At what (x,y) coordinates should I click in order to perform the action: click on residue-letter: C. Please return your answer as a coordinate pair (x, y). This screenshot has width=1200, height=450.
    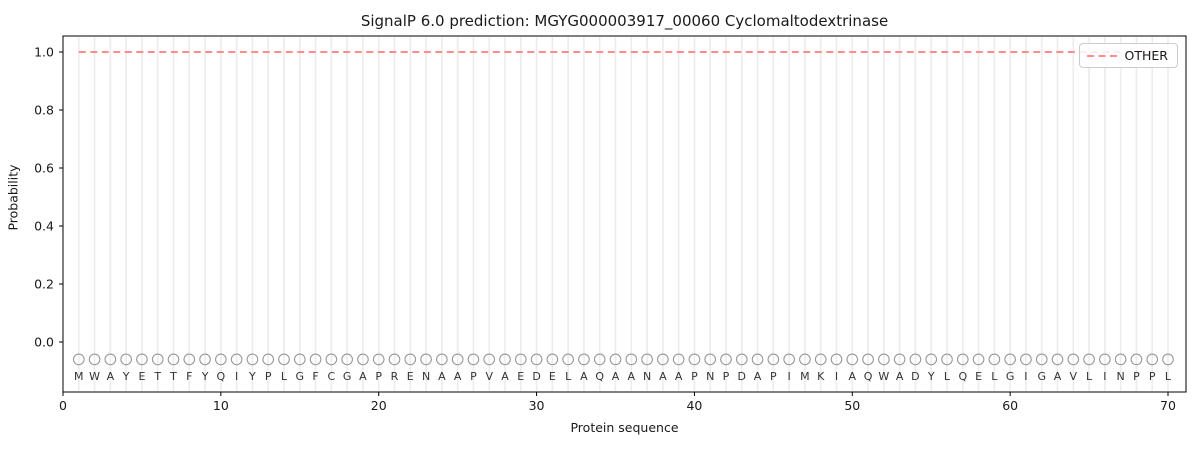
    Looking at the image, I should click on (332, 376).